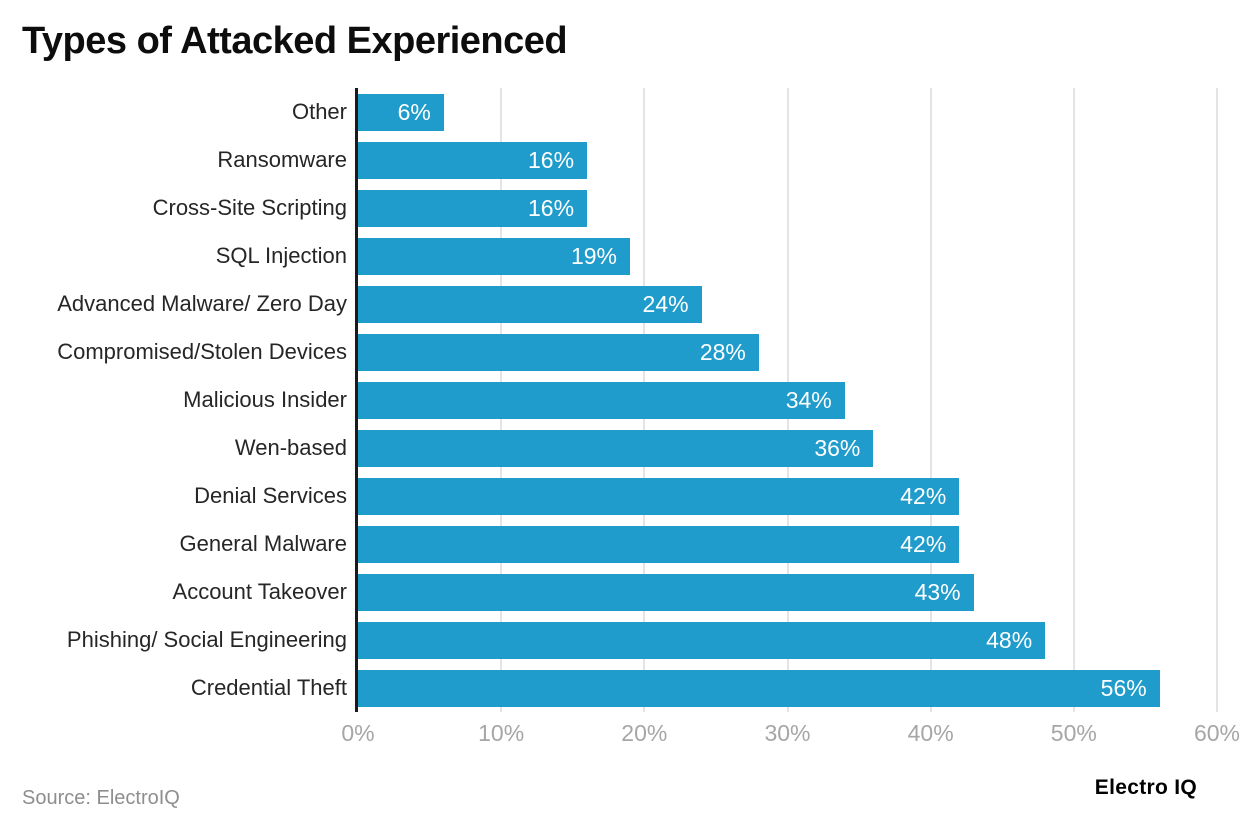 The image size is (1240, 828). Describe the element at coordinates (319, 111) in the screenshot. I see `category-label: Other` at that location.